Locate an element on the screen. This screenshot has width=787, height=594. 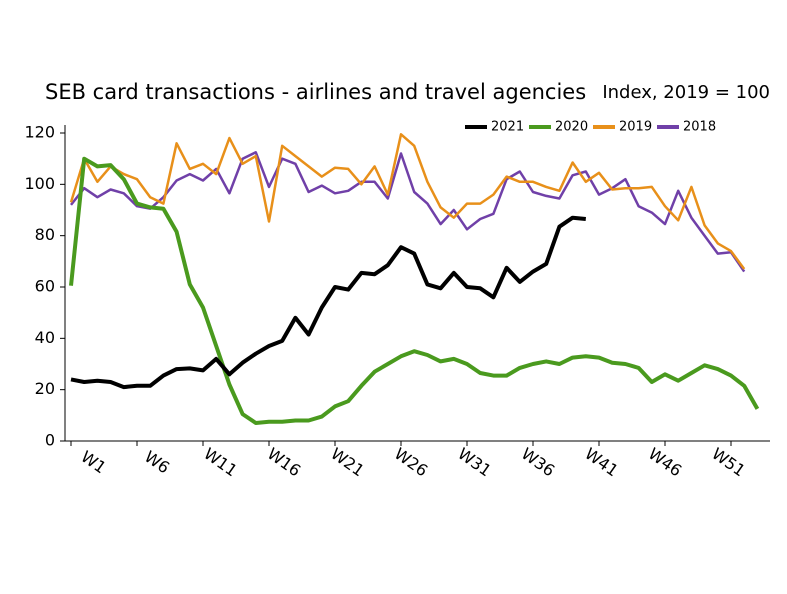
legend-label: 2020 is located at coordinates (571, 127).